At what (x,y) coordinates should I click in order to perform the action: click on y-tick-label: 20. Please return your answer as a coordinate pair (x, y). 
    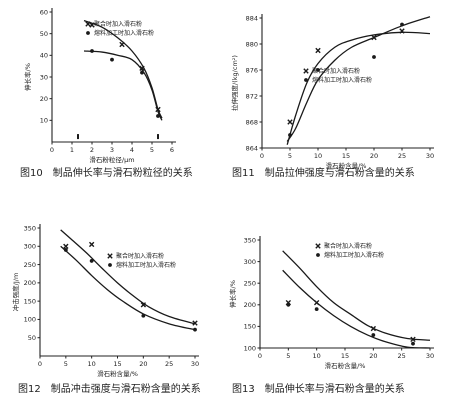
    Looking at the image, I should click on (44, 99).